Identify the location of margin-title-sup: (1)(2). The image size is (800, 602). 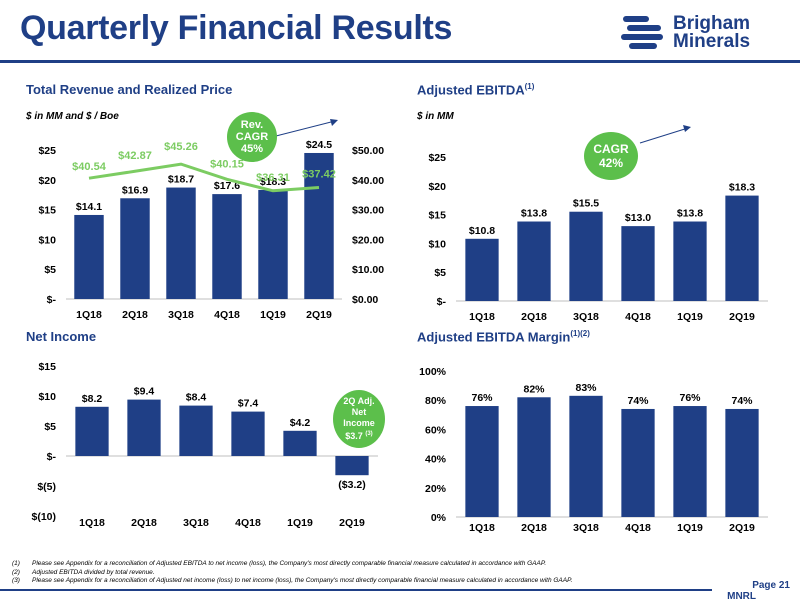
(580, 333).